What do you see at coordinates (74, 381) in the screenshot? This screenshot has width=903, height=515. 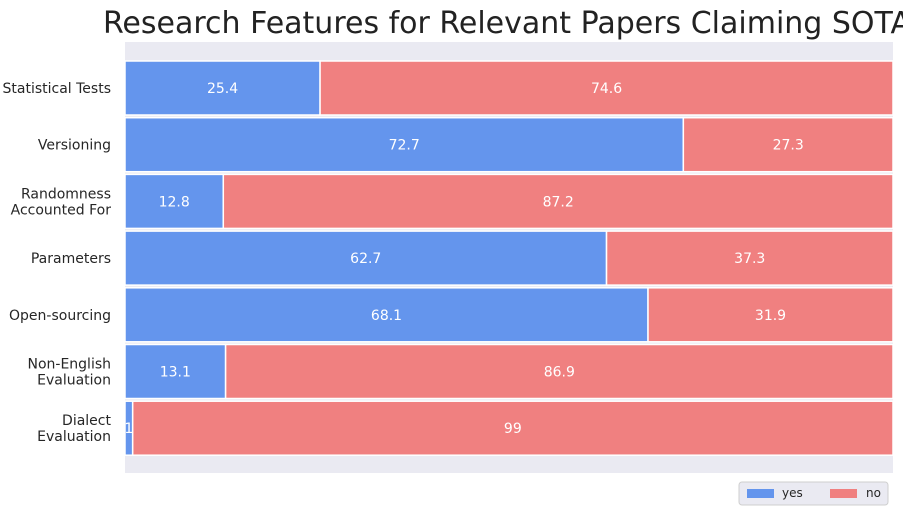 I see `y-tick-label-5-1: Evaluation` at bounding box center [74, 381].